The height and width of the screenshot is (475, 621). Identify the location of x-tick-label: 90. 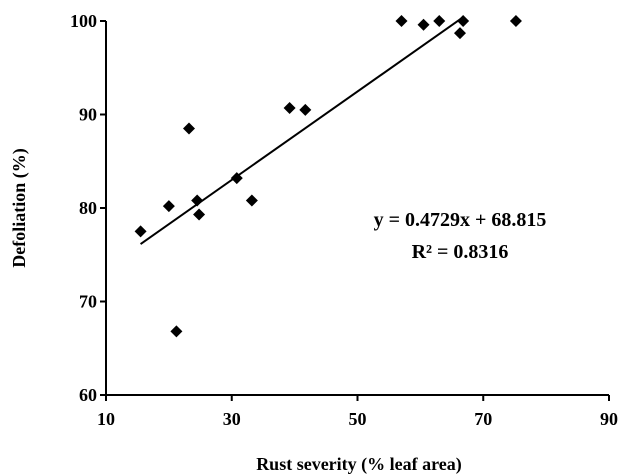
(609, 419).